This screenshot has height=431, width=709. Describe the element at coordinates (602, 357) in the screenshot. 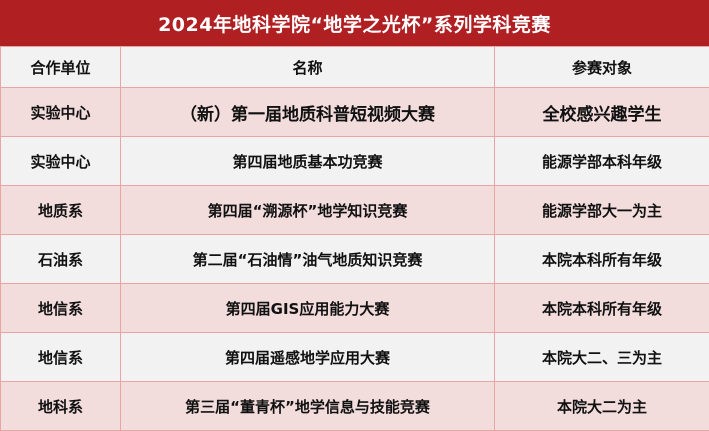

I see `cell-target: 本院大二、三为主` at that location.